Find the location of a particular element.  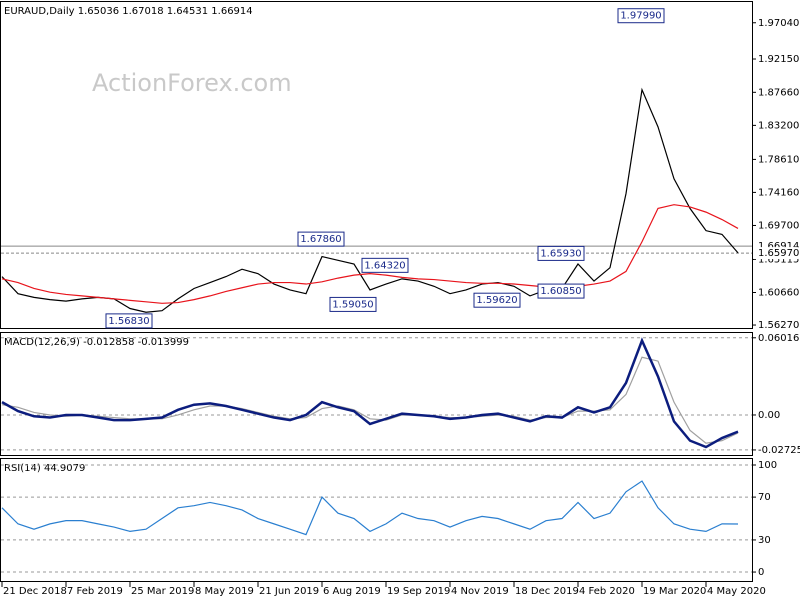

y-tick-label: 1.83200 is located at coordinates (778, 125).